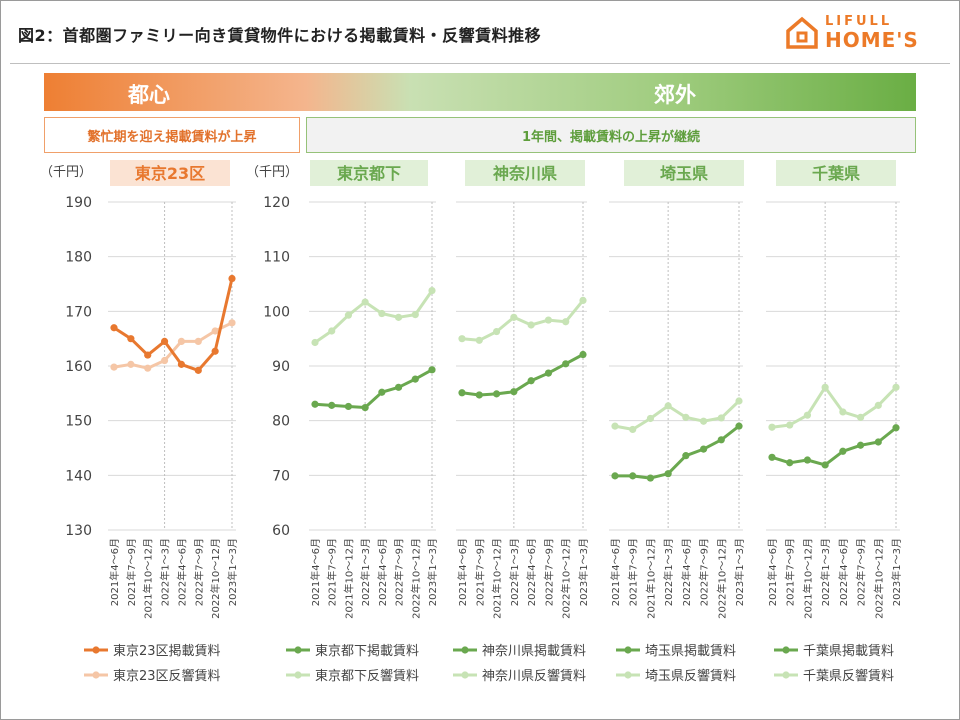 The width and height of the screenshot is (960, 720). Describe the element at coordinates (276, 203) in the screenshot. I see `y-tick-label: 120` at that location.